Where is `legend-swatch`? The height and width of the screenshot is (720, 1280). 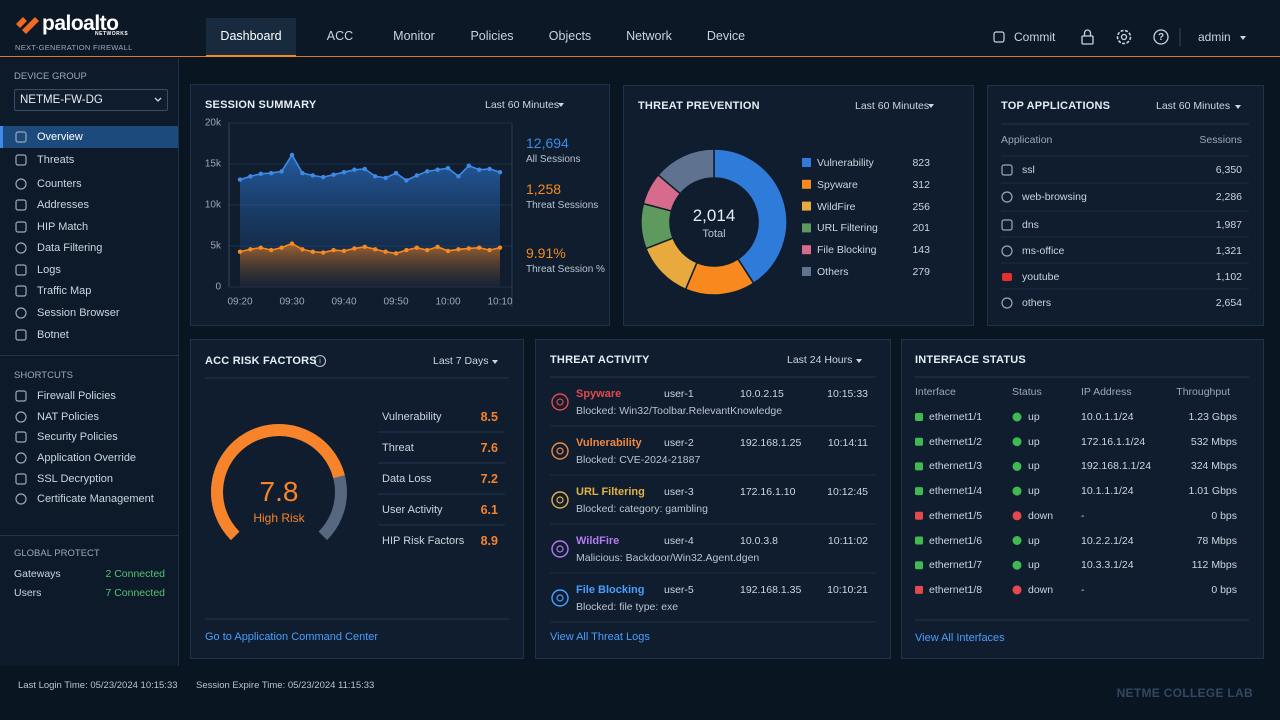
legend-swatch is located at coordinates (806, 184).